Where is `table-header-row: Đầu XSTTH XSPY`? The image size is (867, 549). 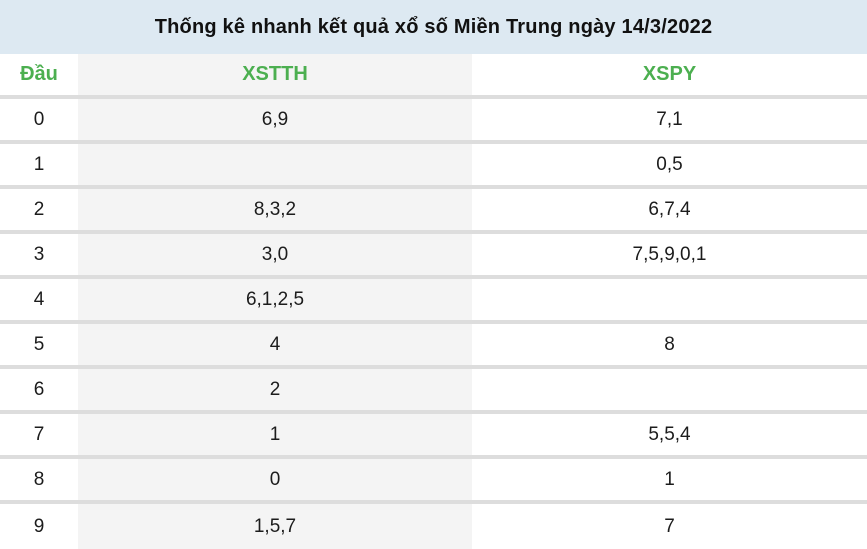 table-header-row: Đầu XSTTH XSPY is located at coordinates (433, 76).